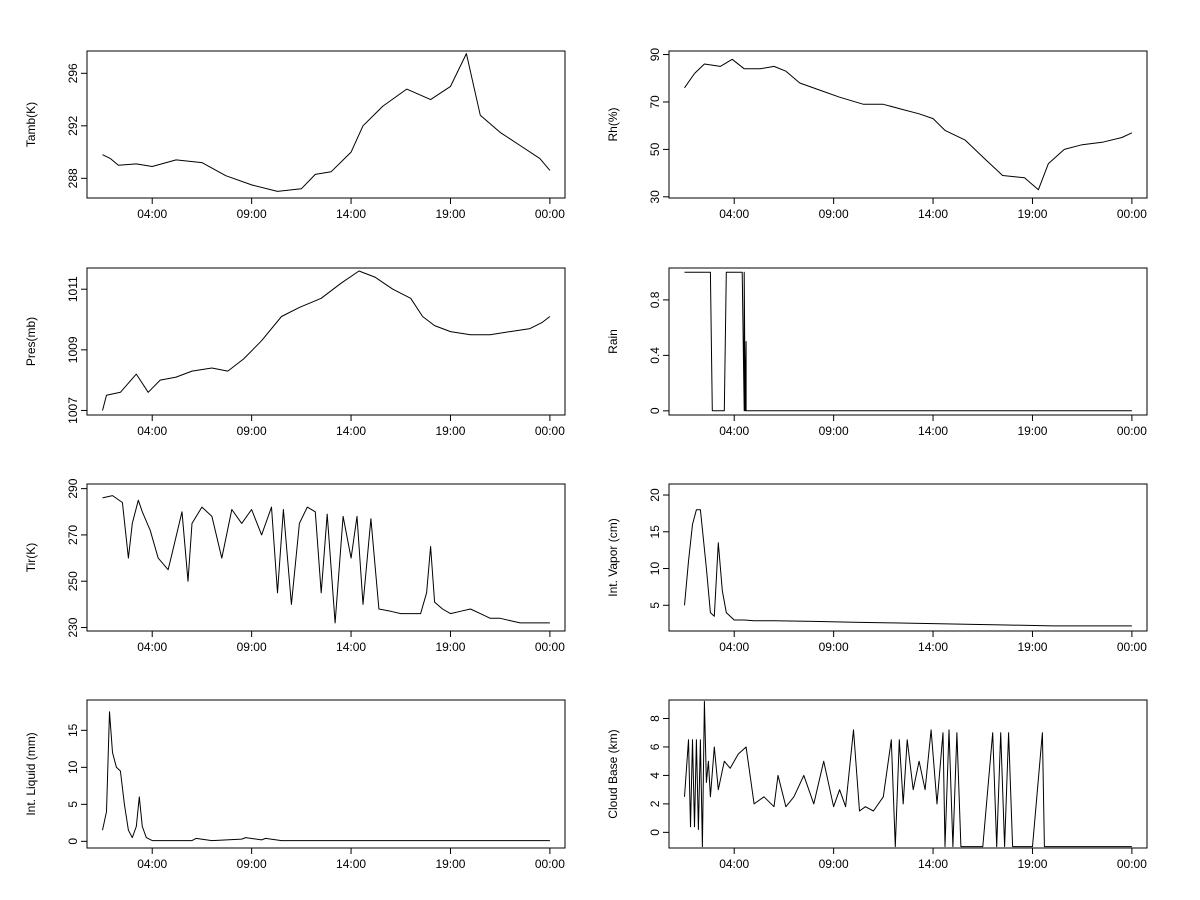 The image size is (1200, 900). Describe the element at coordinates (73, 178) in the screenshot. I see `y-tick-label: 288` at that location.